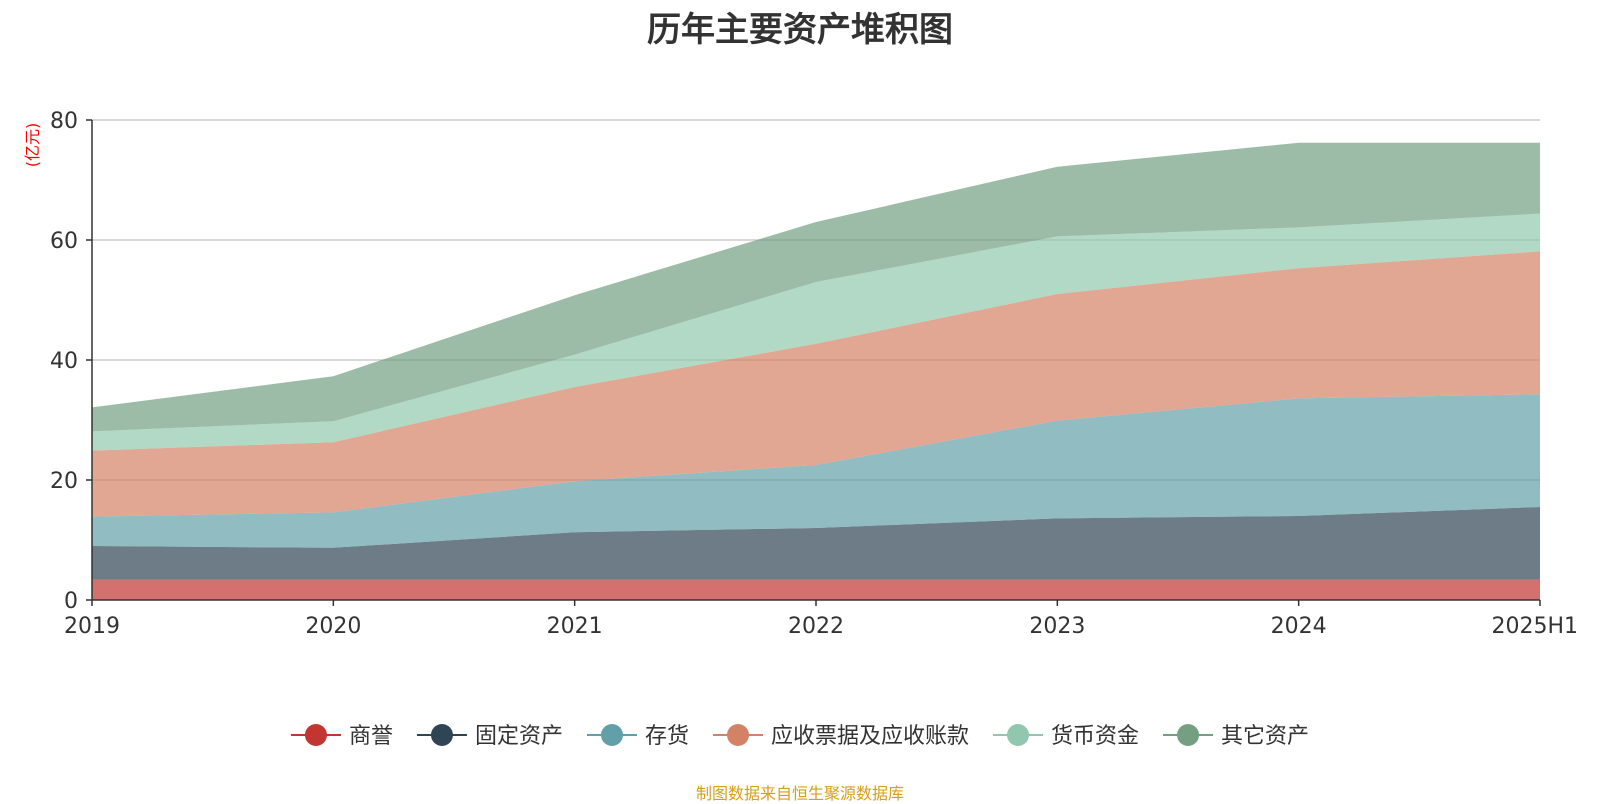 This screenshot has height=804, width=1600. Describe the element at coordinates (637, 736) in the screenshot. I see `legend-item-存货: 存货` at that location.